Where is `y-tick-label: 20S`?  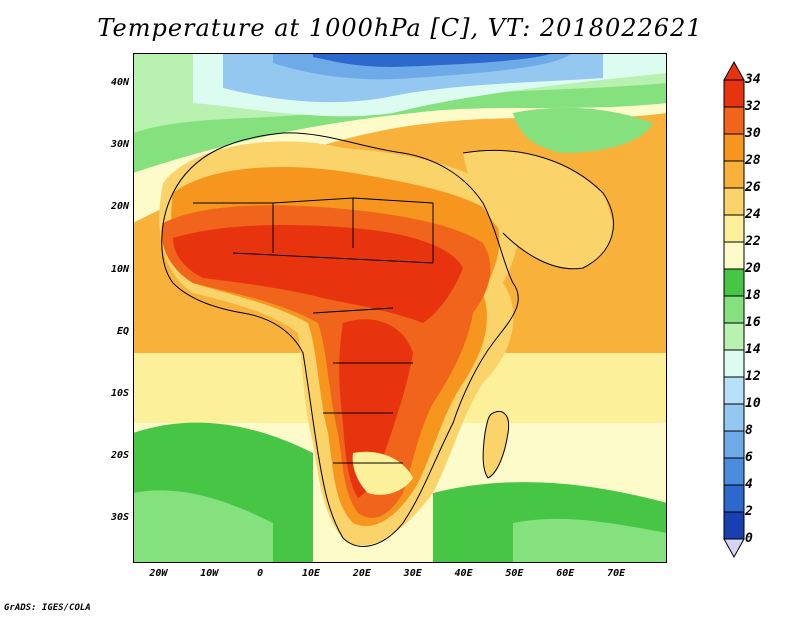 y-tick-label: 20S is located at coordinates (119, 456).